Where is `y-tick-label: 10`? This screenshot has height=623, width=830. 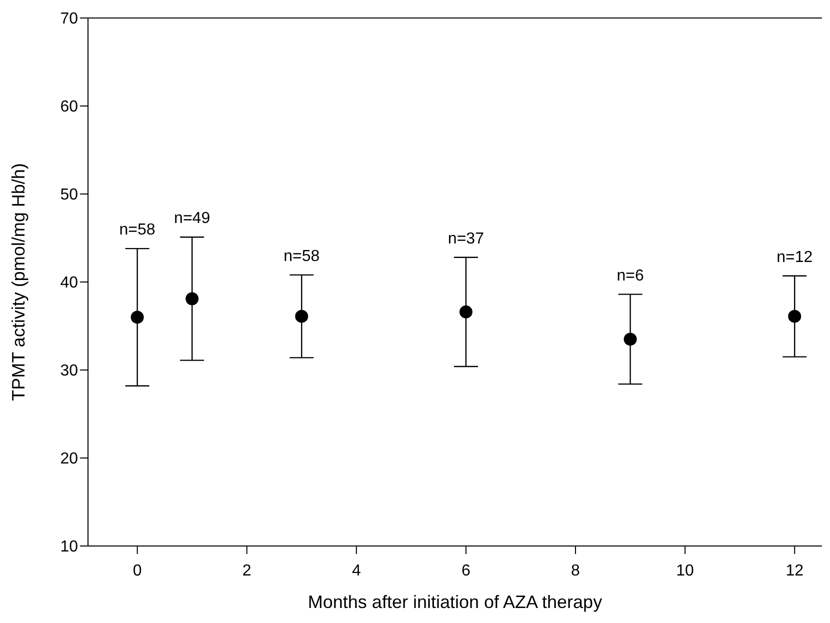 y-tick-label: 10 is located at coordinates (69, 547).